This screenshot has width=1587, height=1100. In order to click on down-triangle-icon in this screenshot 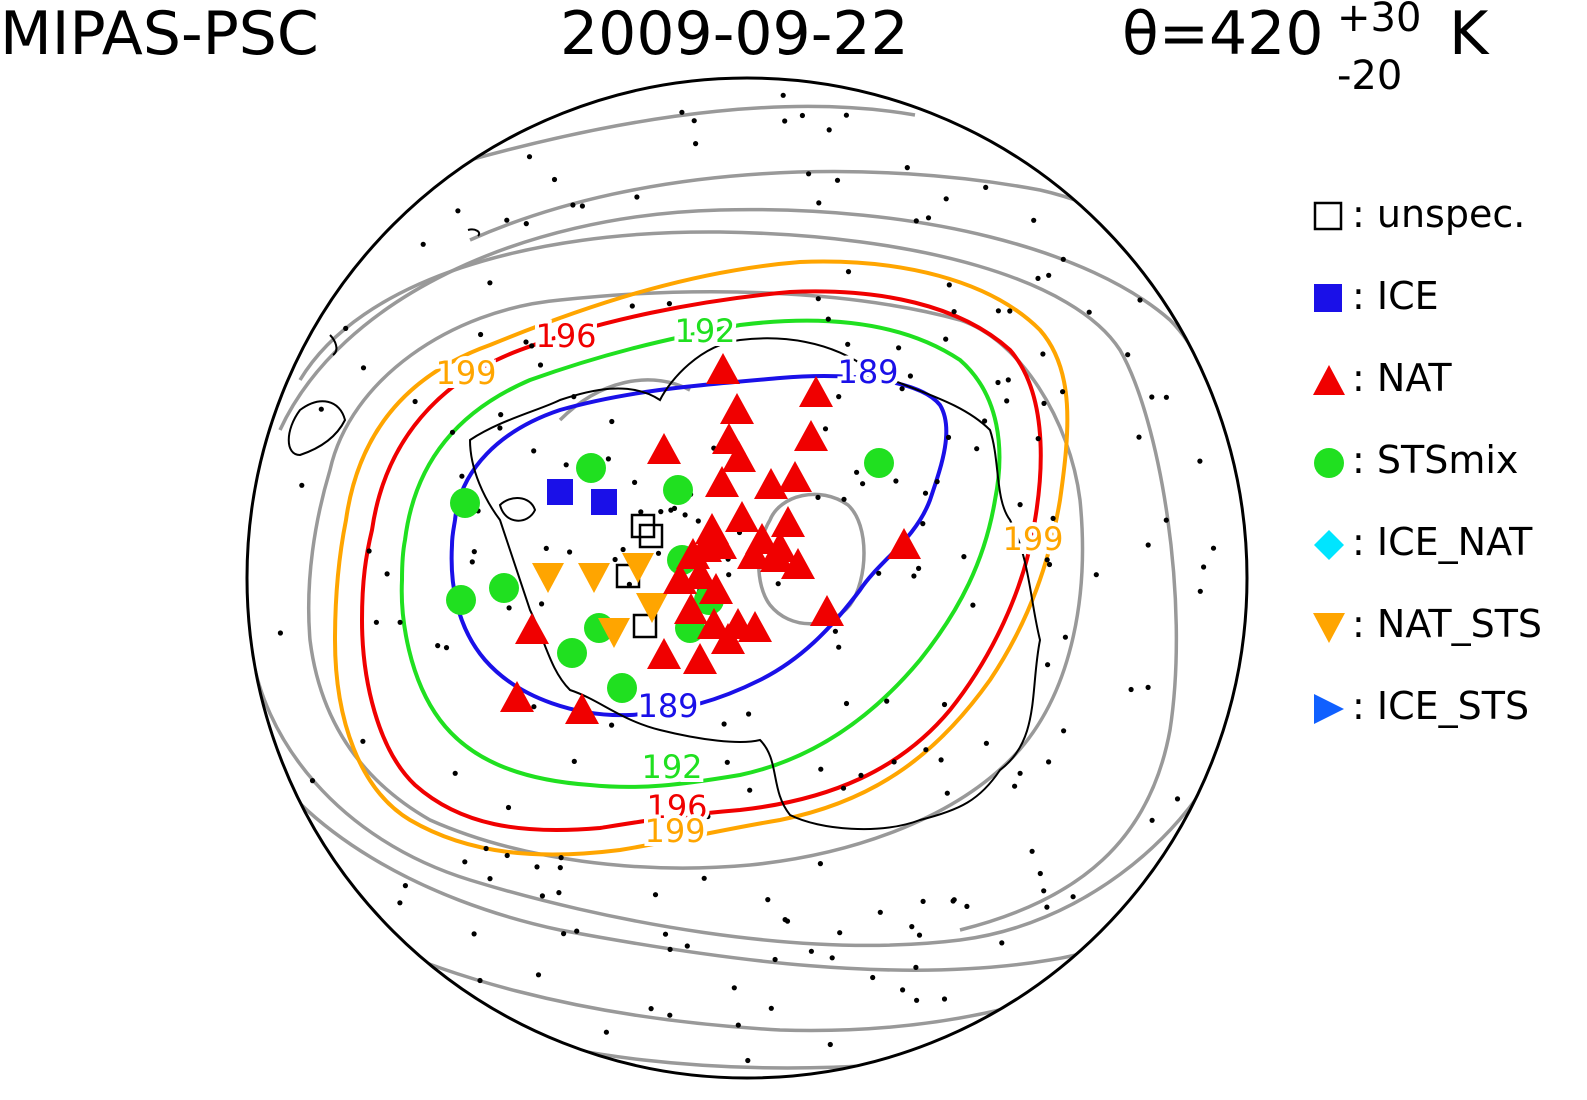, I will do `click(1329, 628)`.